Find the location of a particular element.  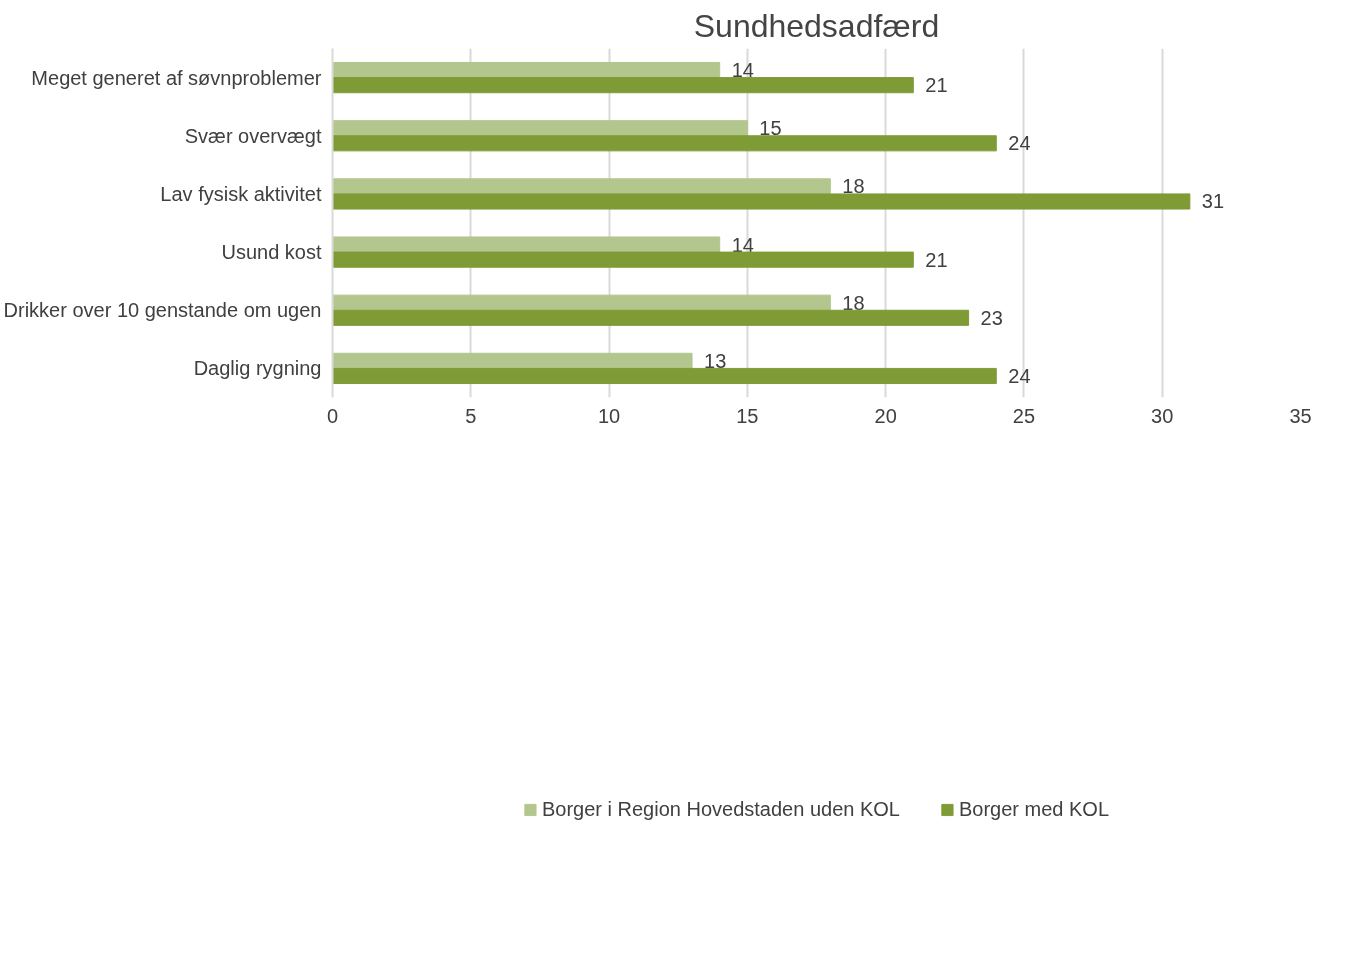

y-tick-label: Drikker over 10 genstande om ugen is located at coordinates (162, 310).